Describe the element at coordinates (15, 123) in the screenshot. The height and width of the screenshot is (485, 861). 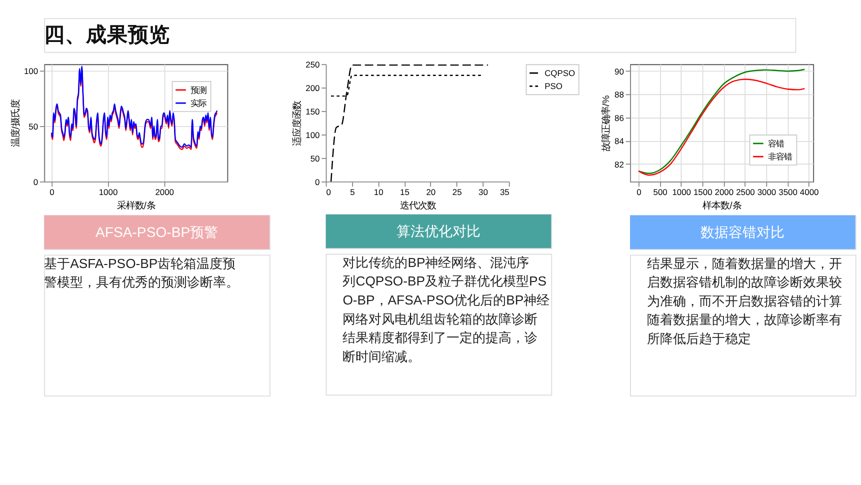
I see `y-axis-title: 温度/摄氏度` at that location.